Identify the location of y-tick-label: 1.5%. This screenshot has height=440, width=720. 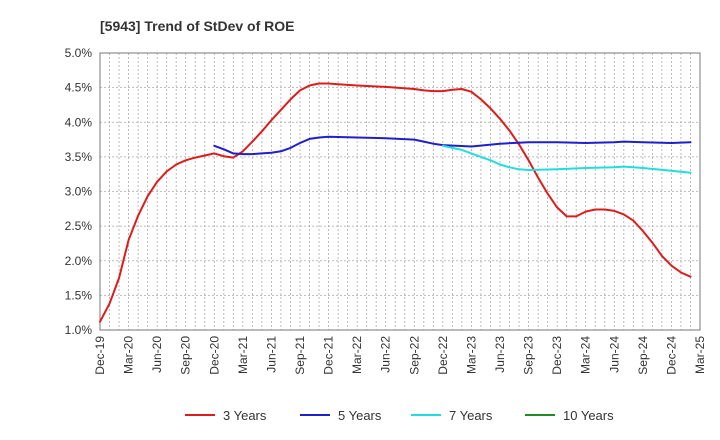
(79, 295).